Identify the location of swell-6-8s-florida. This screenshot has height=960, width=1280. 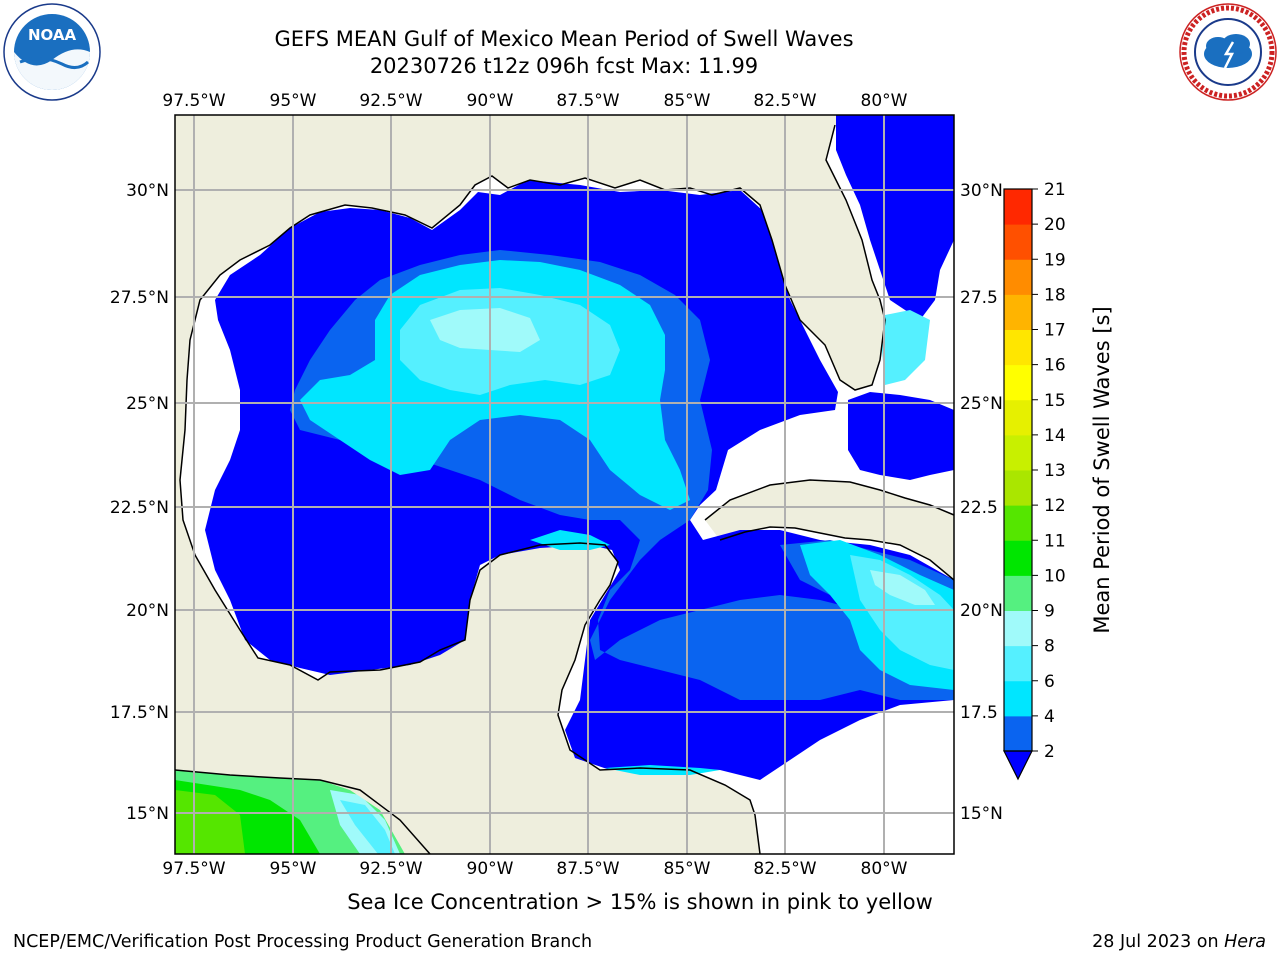
(906, 347).